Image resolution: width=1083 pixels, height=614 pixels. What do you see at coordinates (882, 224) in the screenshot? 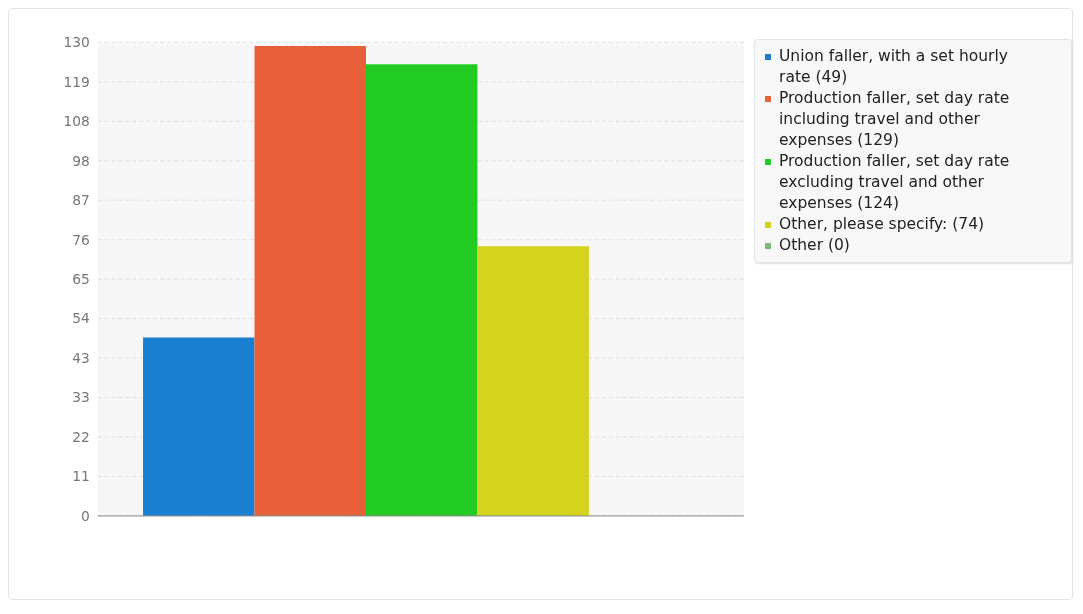
I see `legend-label: Other, please specify: (74)` at bounding box center [882, 224].